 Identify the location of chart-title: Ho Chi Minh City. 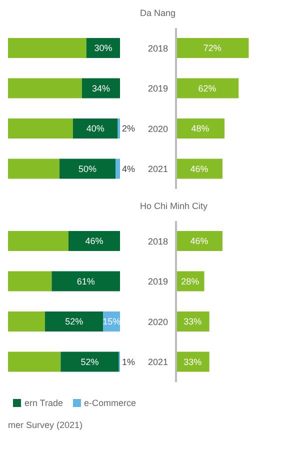
(174, 207).